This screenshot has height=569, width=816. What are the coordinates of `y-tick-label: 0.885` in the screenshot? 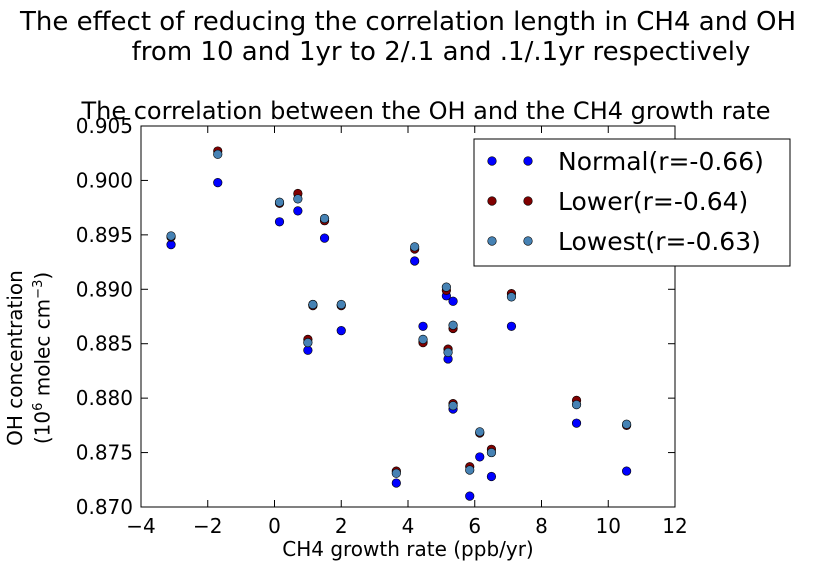 It's located at (104, 344).